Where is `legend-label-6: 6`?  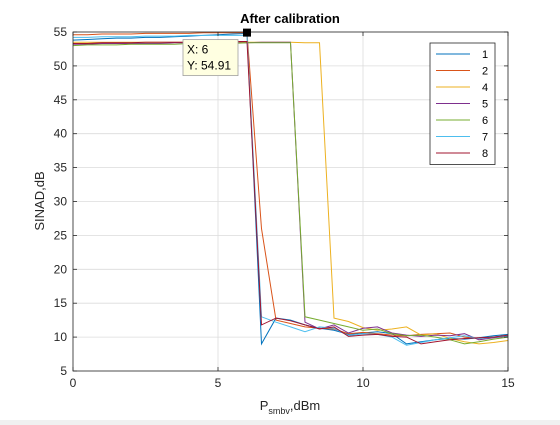
legend-label-6: 6 is located at coordinates (485, 121).